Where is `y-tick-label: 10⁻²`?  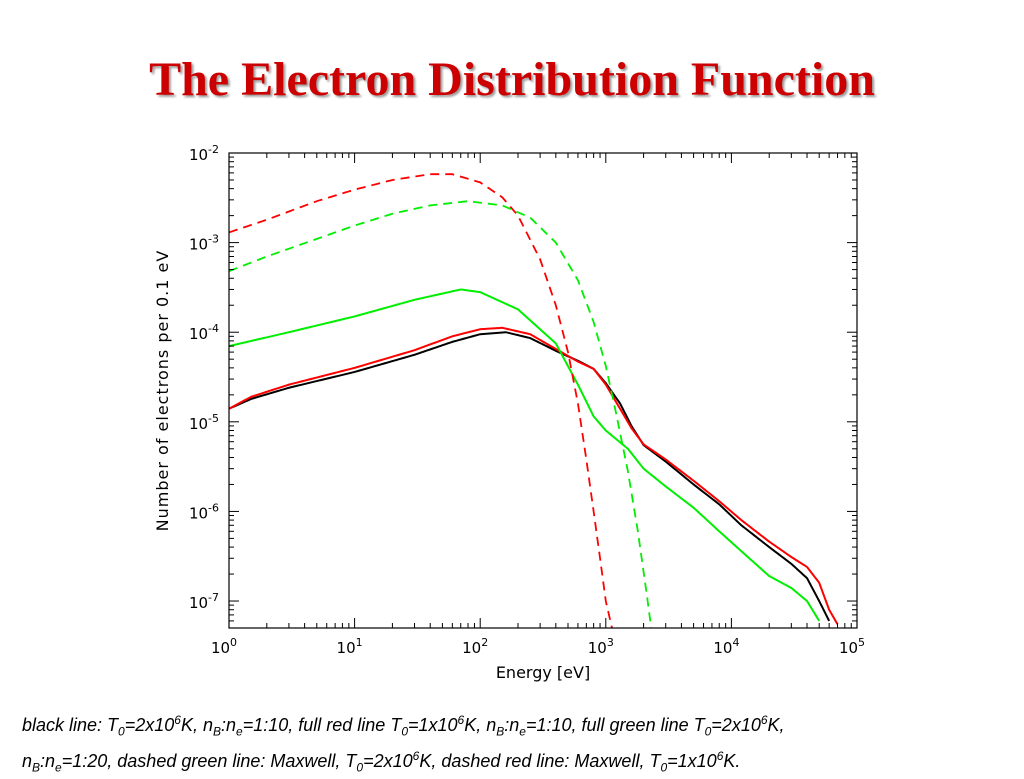
y-tick-label: 10⁻² is located at coordinates (204, 153).